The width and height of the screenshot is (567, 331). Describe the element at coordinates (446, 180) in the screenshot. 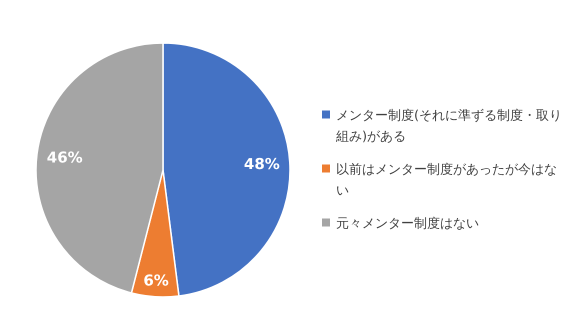

I see `legend-label: 以前はメンター制度があったが今はない` at that location.